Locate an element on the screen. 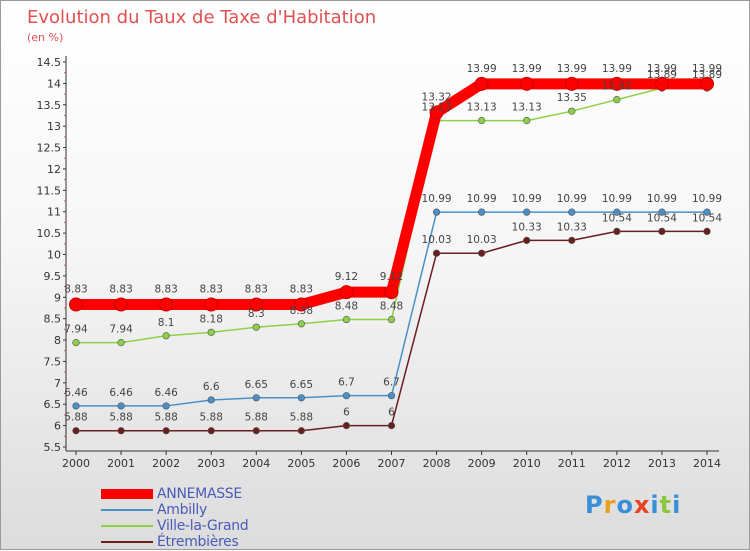 The width and height of the screenshot is (750, 551). x-tick-label: 2002 is located at coordinates (166, 463).